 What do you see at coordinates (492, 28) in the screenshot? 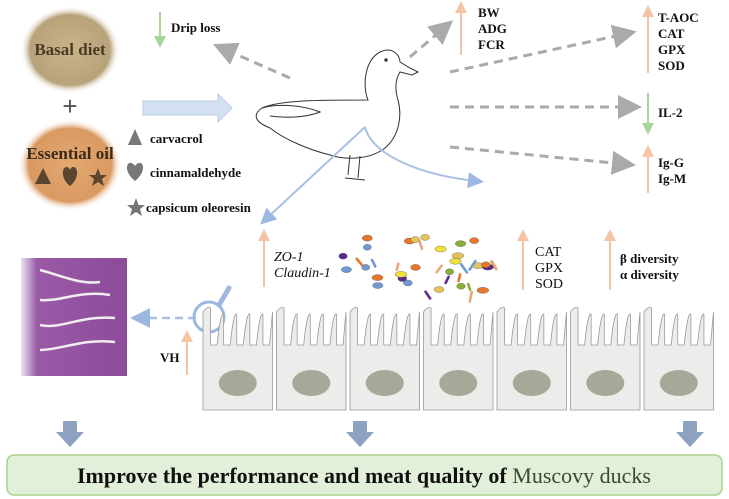
I see `growth-label: ADG` at bounding box center [492, 28].